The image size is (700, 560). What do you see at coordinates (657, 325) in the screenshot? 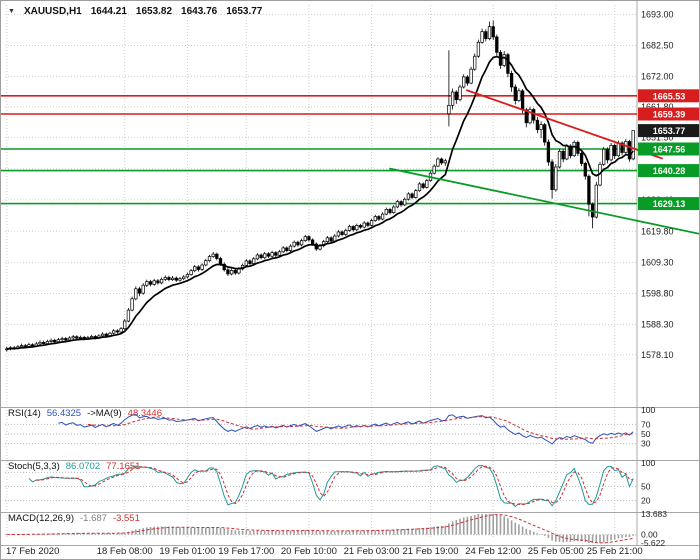
I see `axis-price-label: 1588.30` at bounding box center [657, 325].